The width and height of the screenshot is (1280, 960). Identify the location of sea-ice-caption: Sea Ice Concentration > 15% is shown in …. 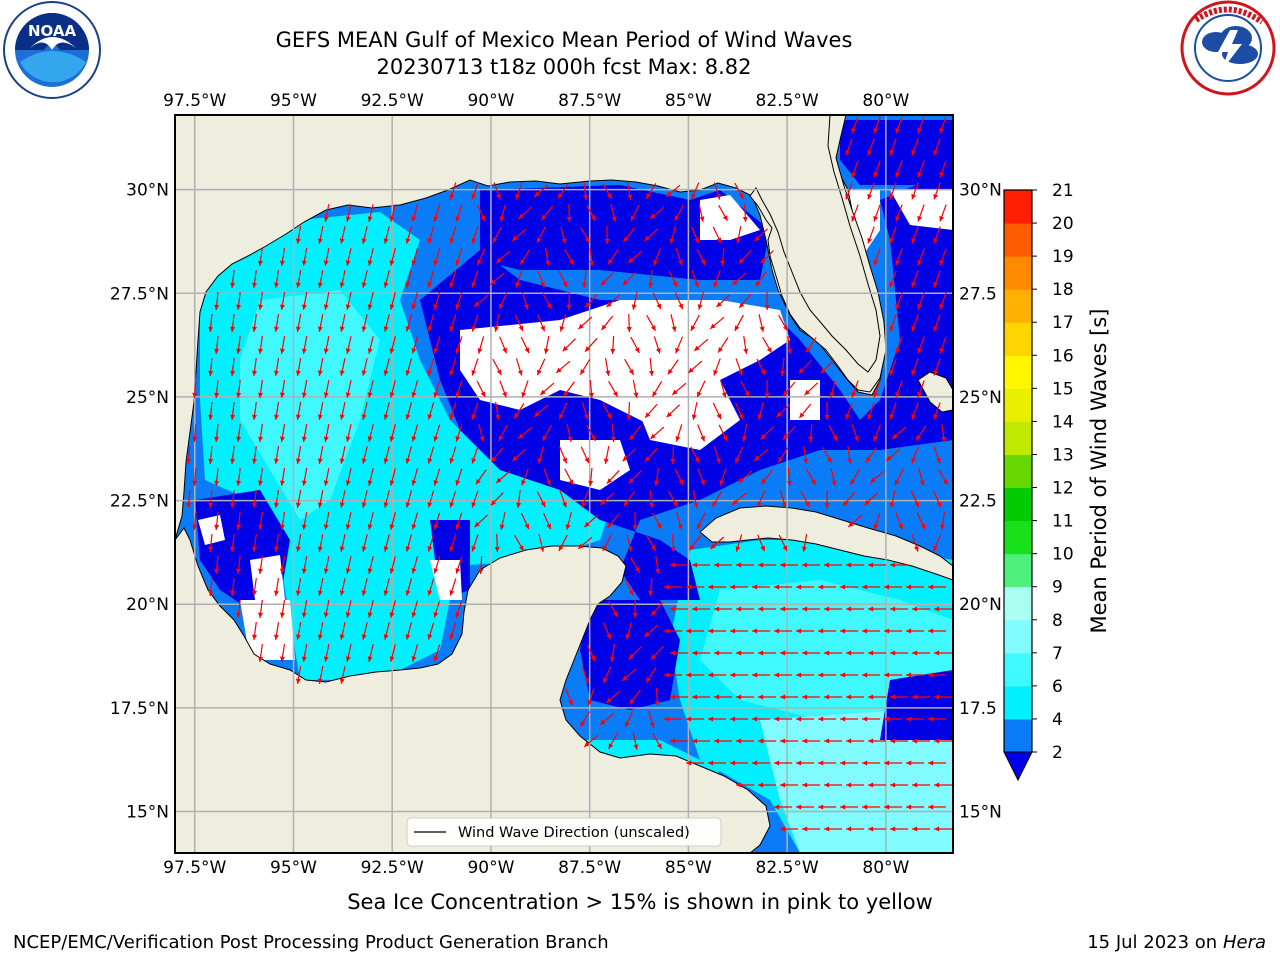
(640, 902).